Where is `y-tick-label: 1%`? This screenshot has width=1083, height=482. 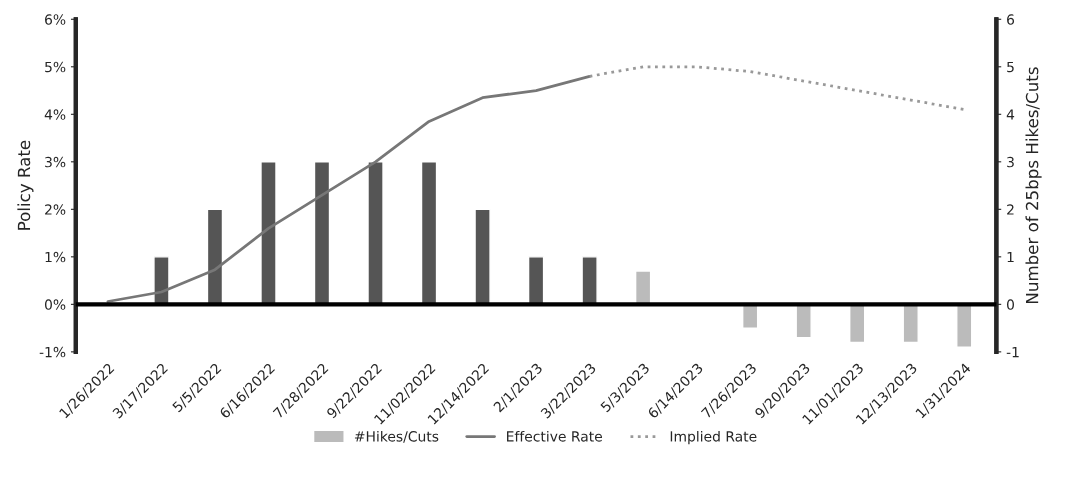 y-tick-label: 1% is located at coordinates (55, 257).